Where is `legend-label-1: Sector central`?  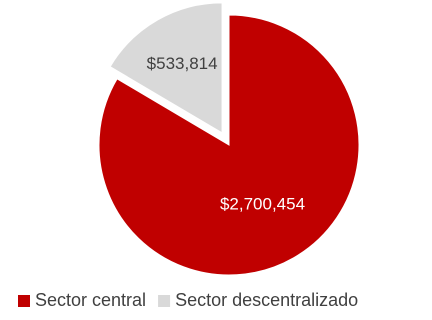 legend-label-1: Sector central is located at coordinates (90, 300).